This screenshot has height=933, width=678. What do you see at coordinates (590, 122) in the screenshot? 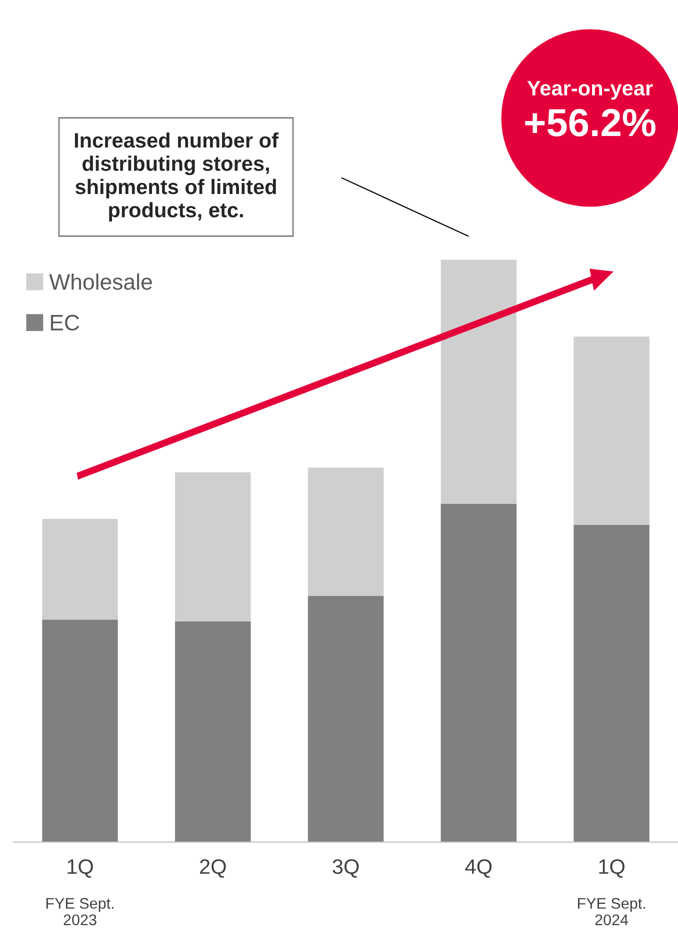
I see `text: +56.2%` at bounding box center [590, 122].